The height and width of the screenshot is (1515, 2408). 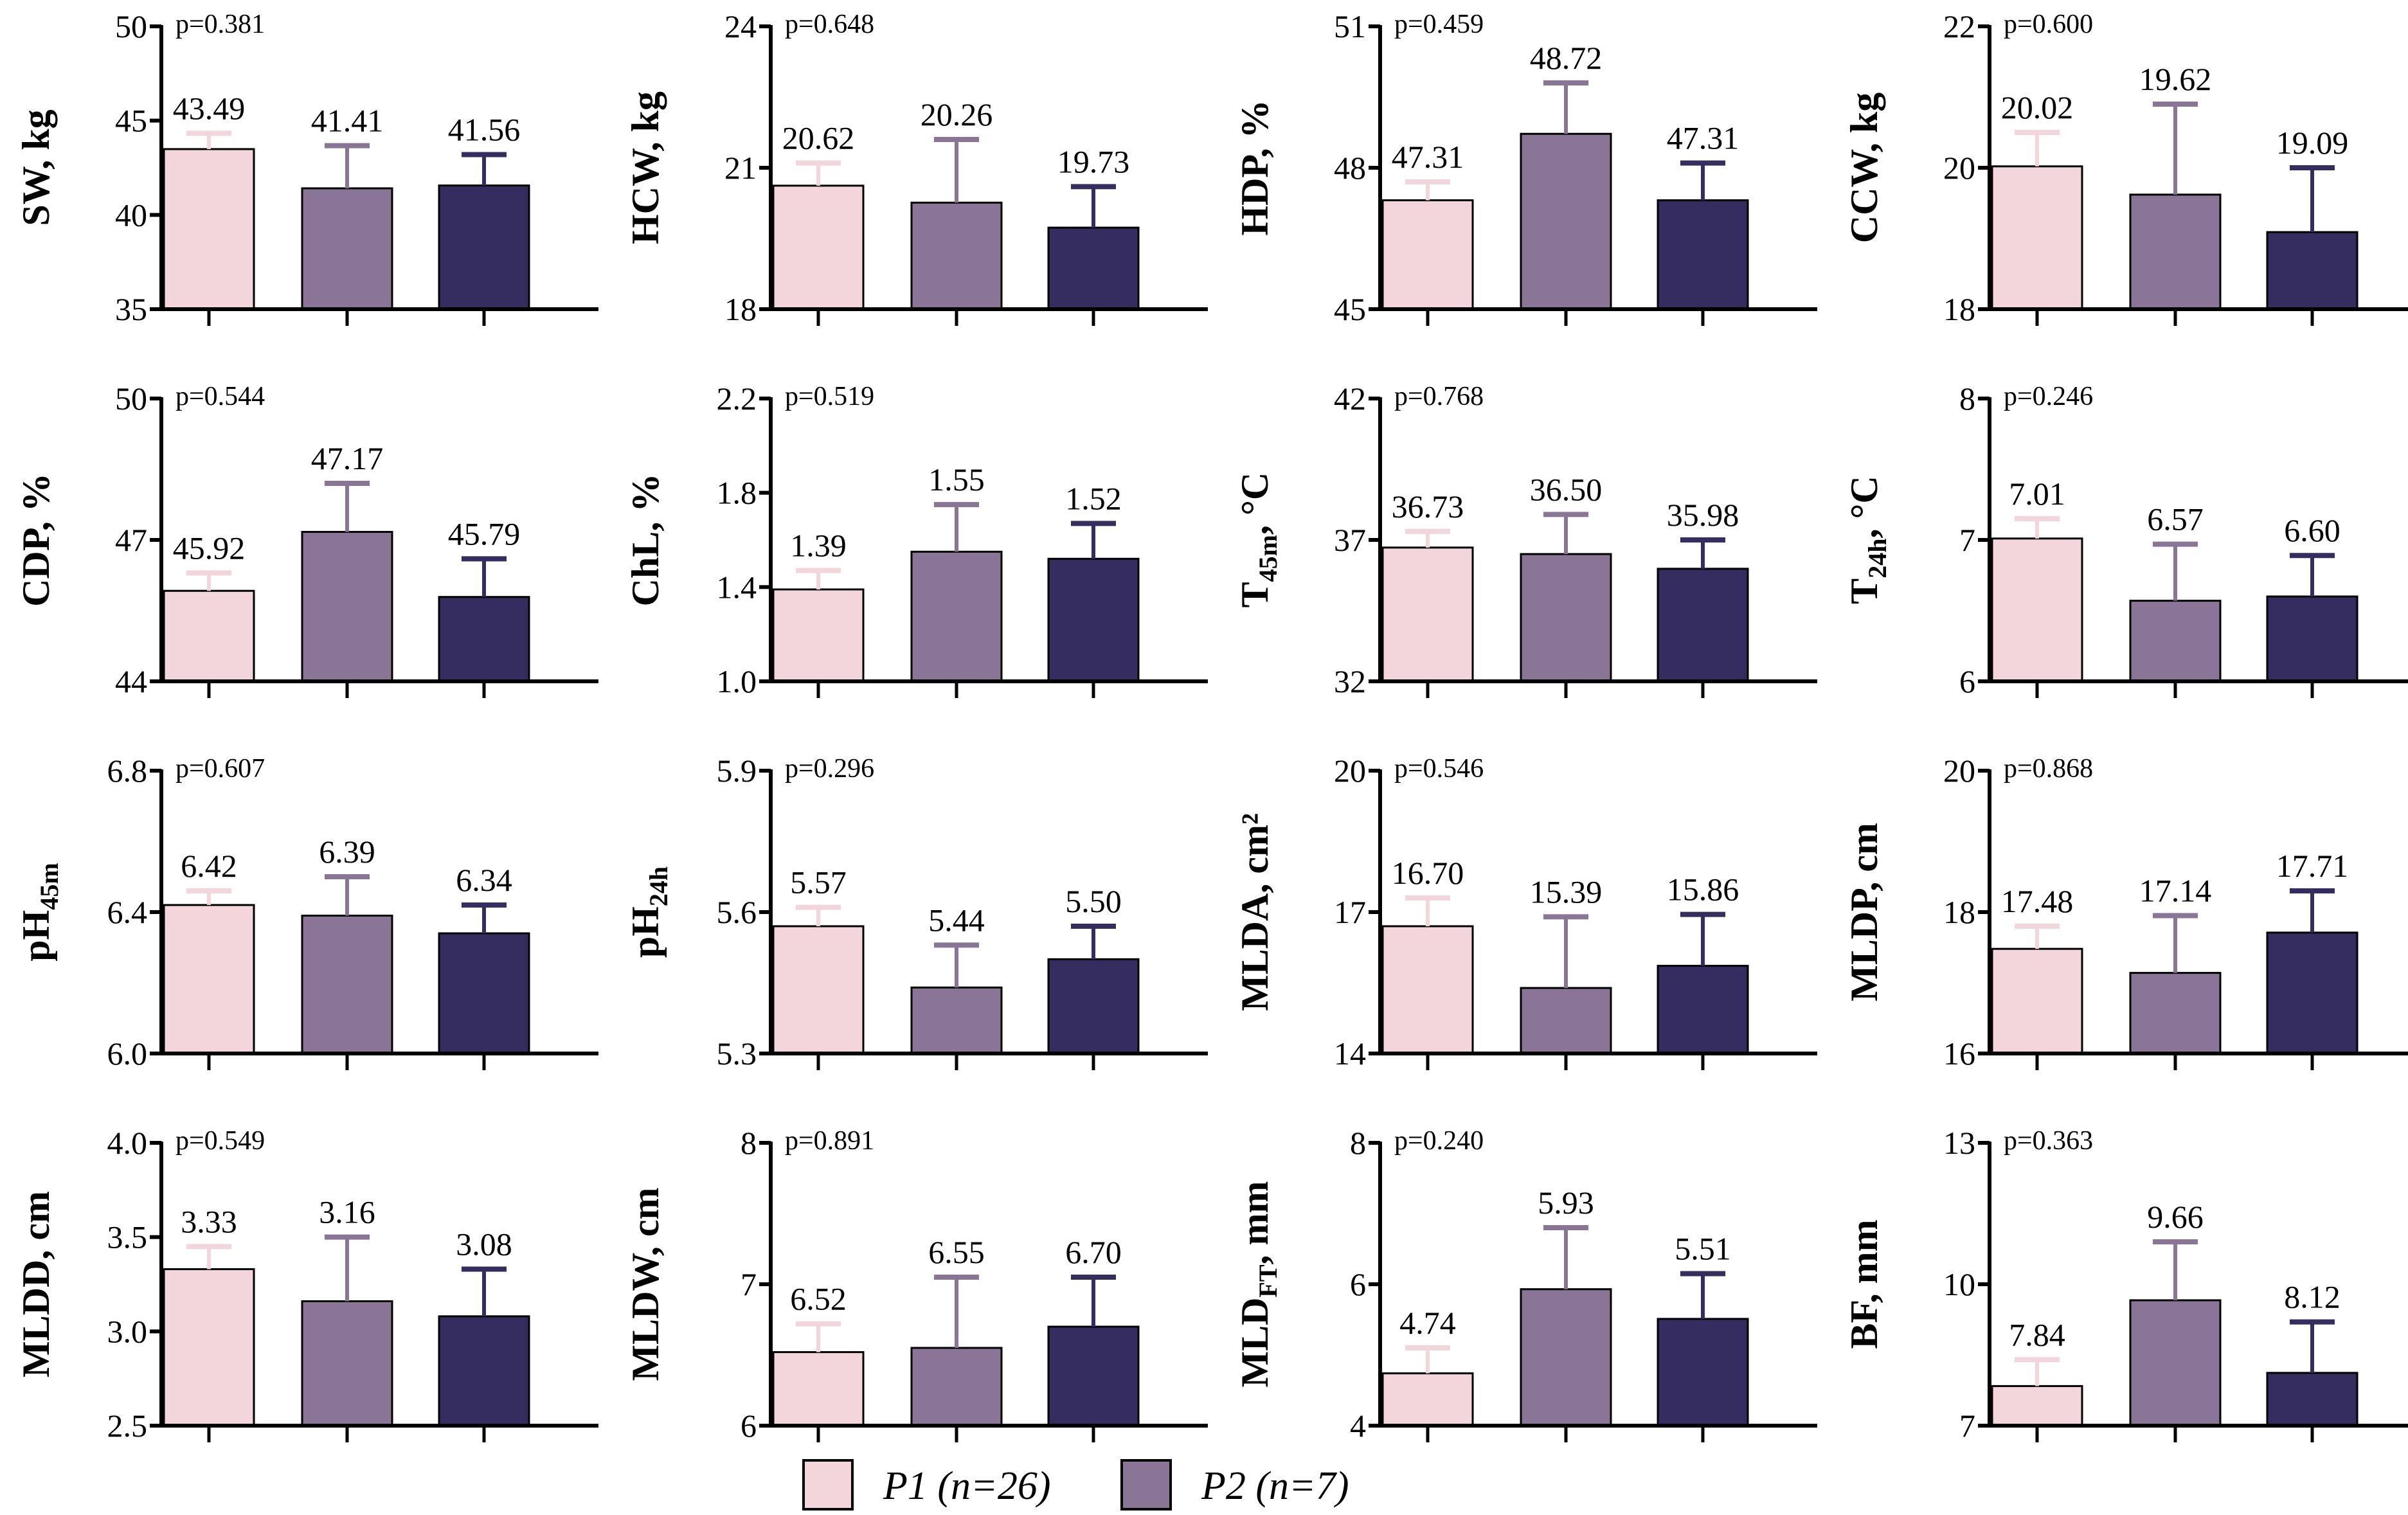 What do you see at coordinates (1350, 912) in the screenshot?
I see `y-tick-label: 17` at bounding box center [1350, 912].